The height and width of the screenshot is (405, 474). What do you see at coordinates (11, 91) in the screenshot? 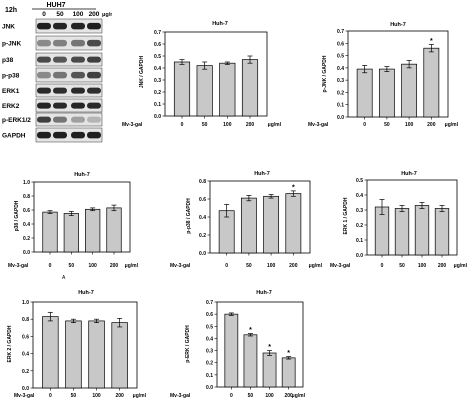
I see `blot-row-label: ERK1` at bounding box center [11, 91].